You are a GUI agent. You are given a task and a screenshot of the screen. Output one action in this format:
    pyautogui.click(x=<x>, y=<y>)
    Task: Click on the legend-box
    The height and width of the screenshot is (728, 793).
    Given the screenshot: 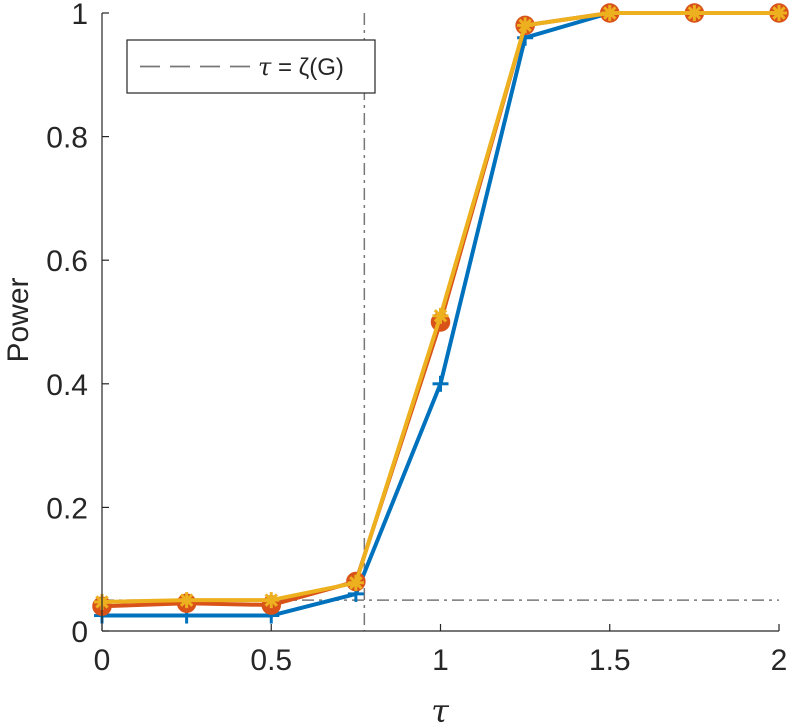 What is the action you would take?
    pyautogui.click(x=251, y=66)
    